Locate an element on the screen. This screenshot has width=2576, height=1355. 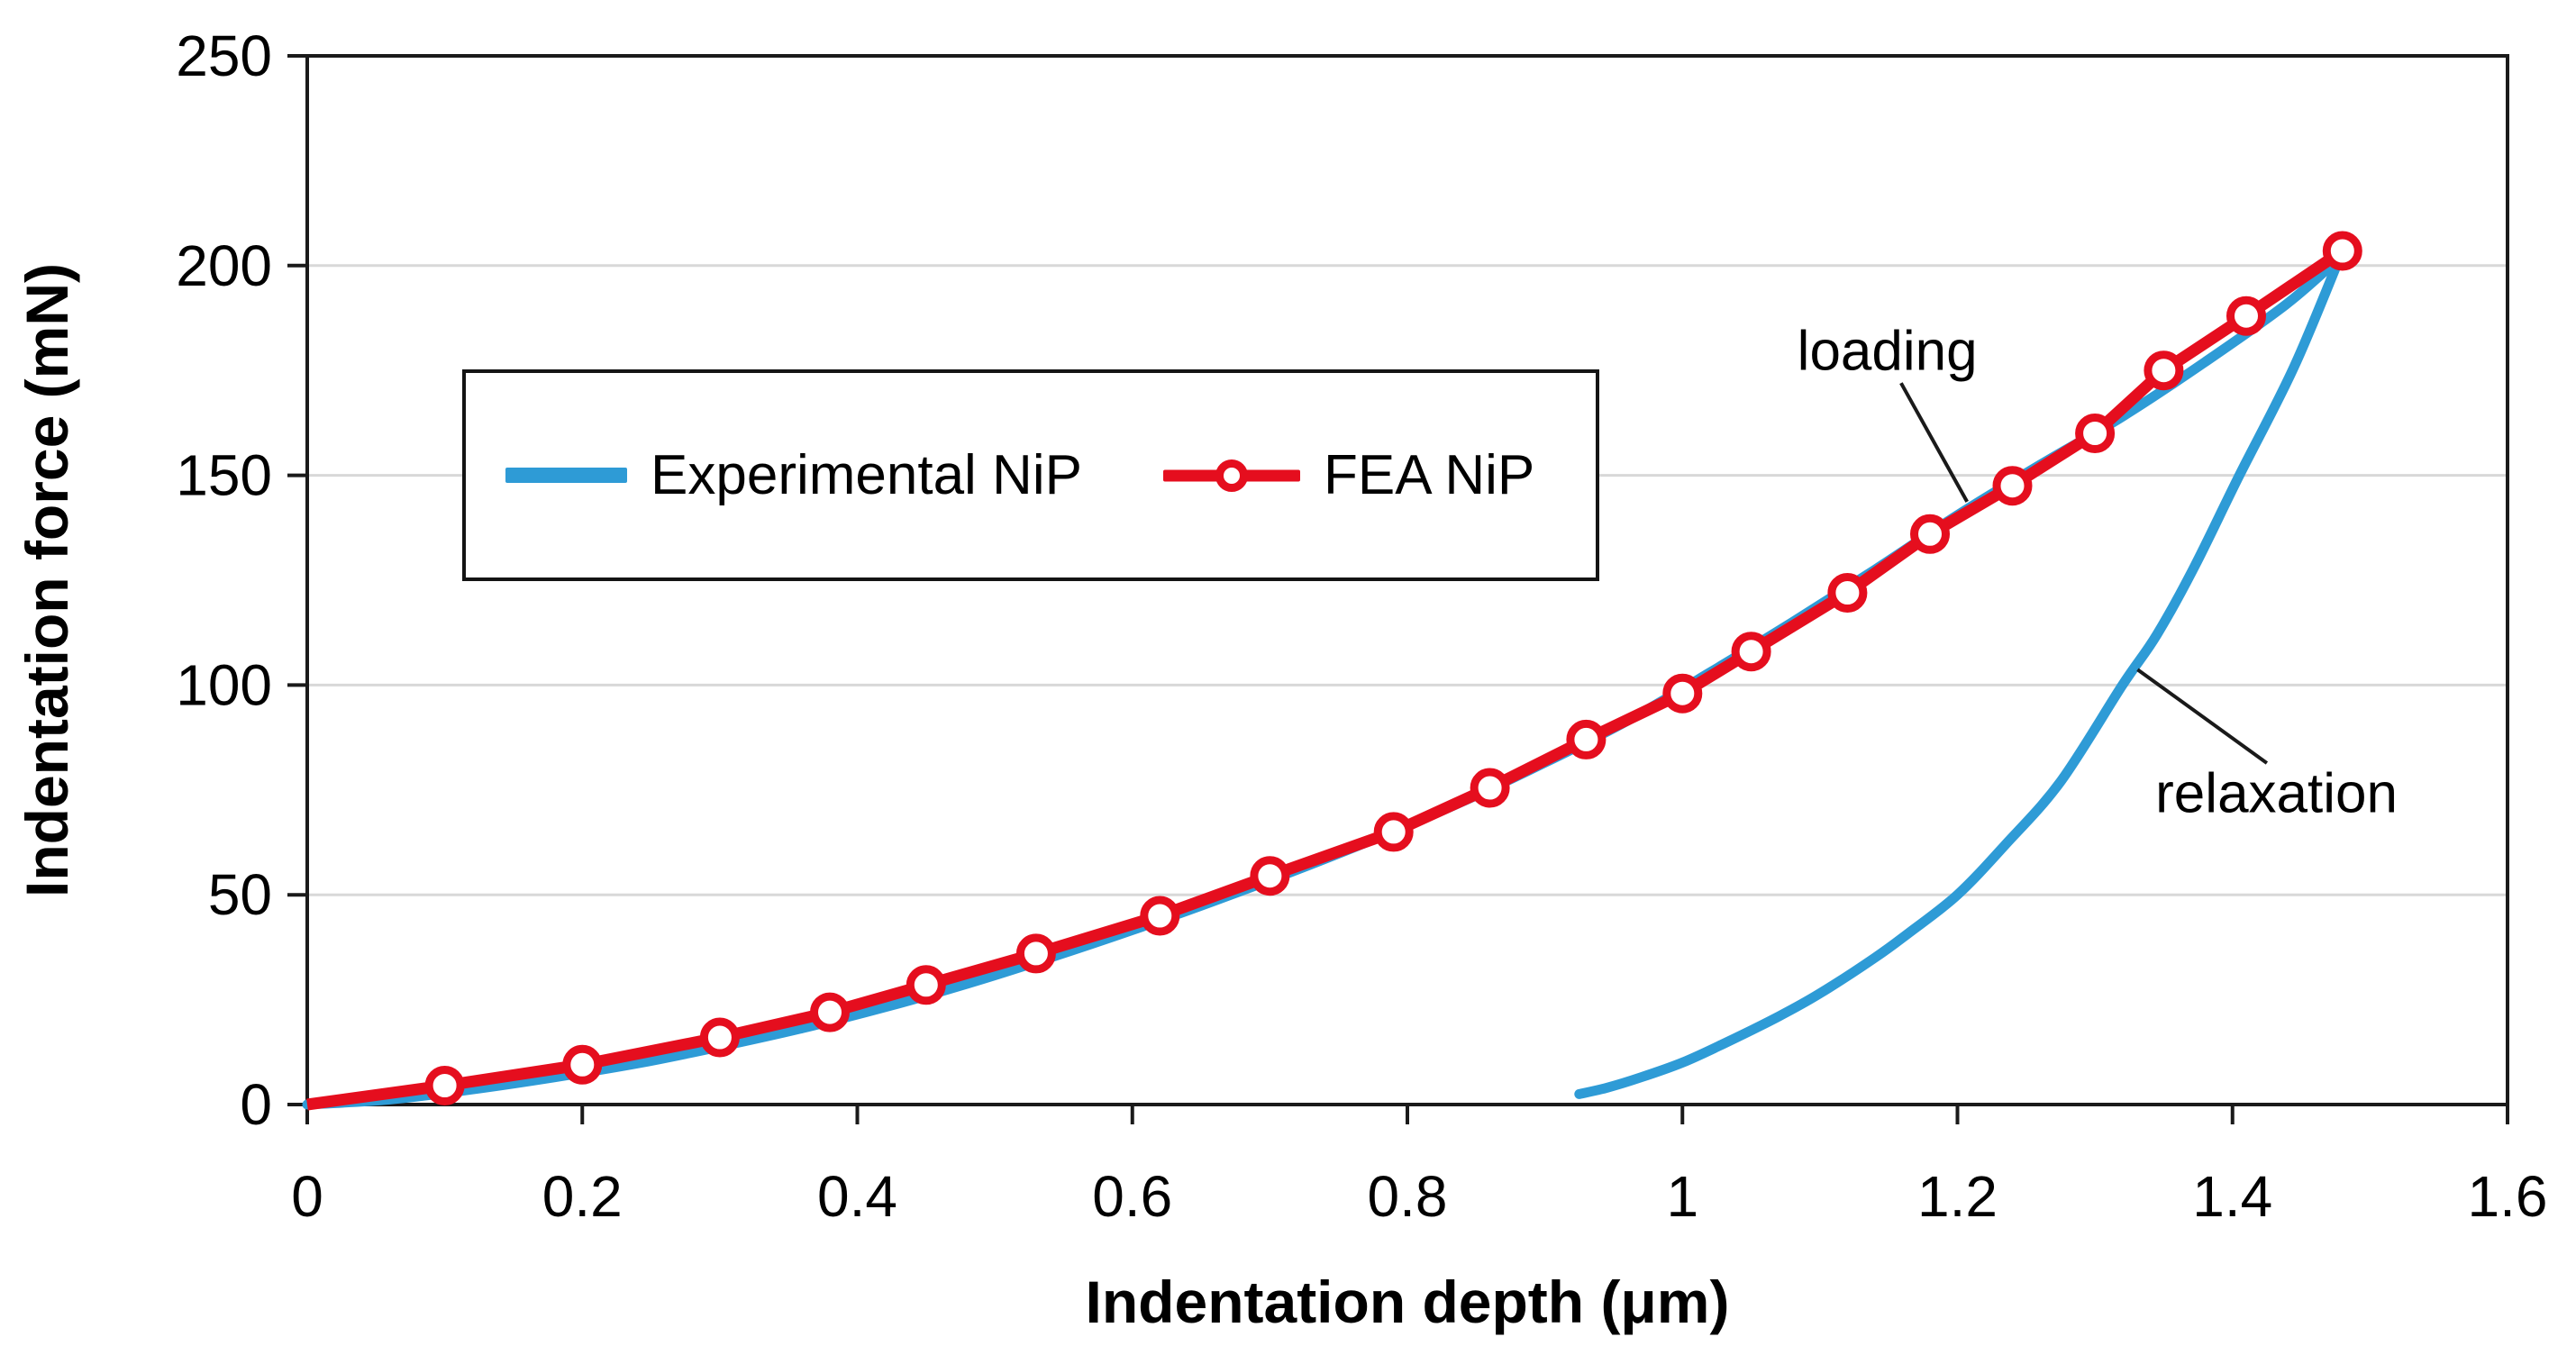
fea-nip-line-marker-swatch is located at coordinates (1231, 476).